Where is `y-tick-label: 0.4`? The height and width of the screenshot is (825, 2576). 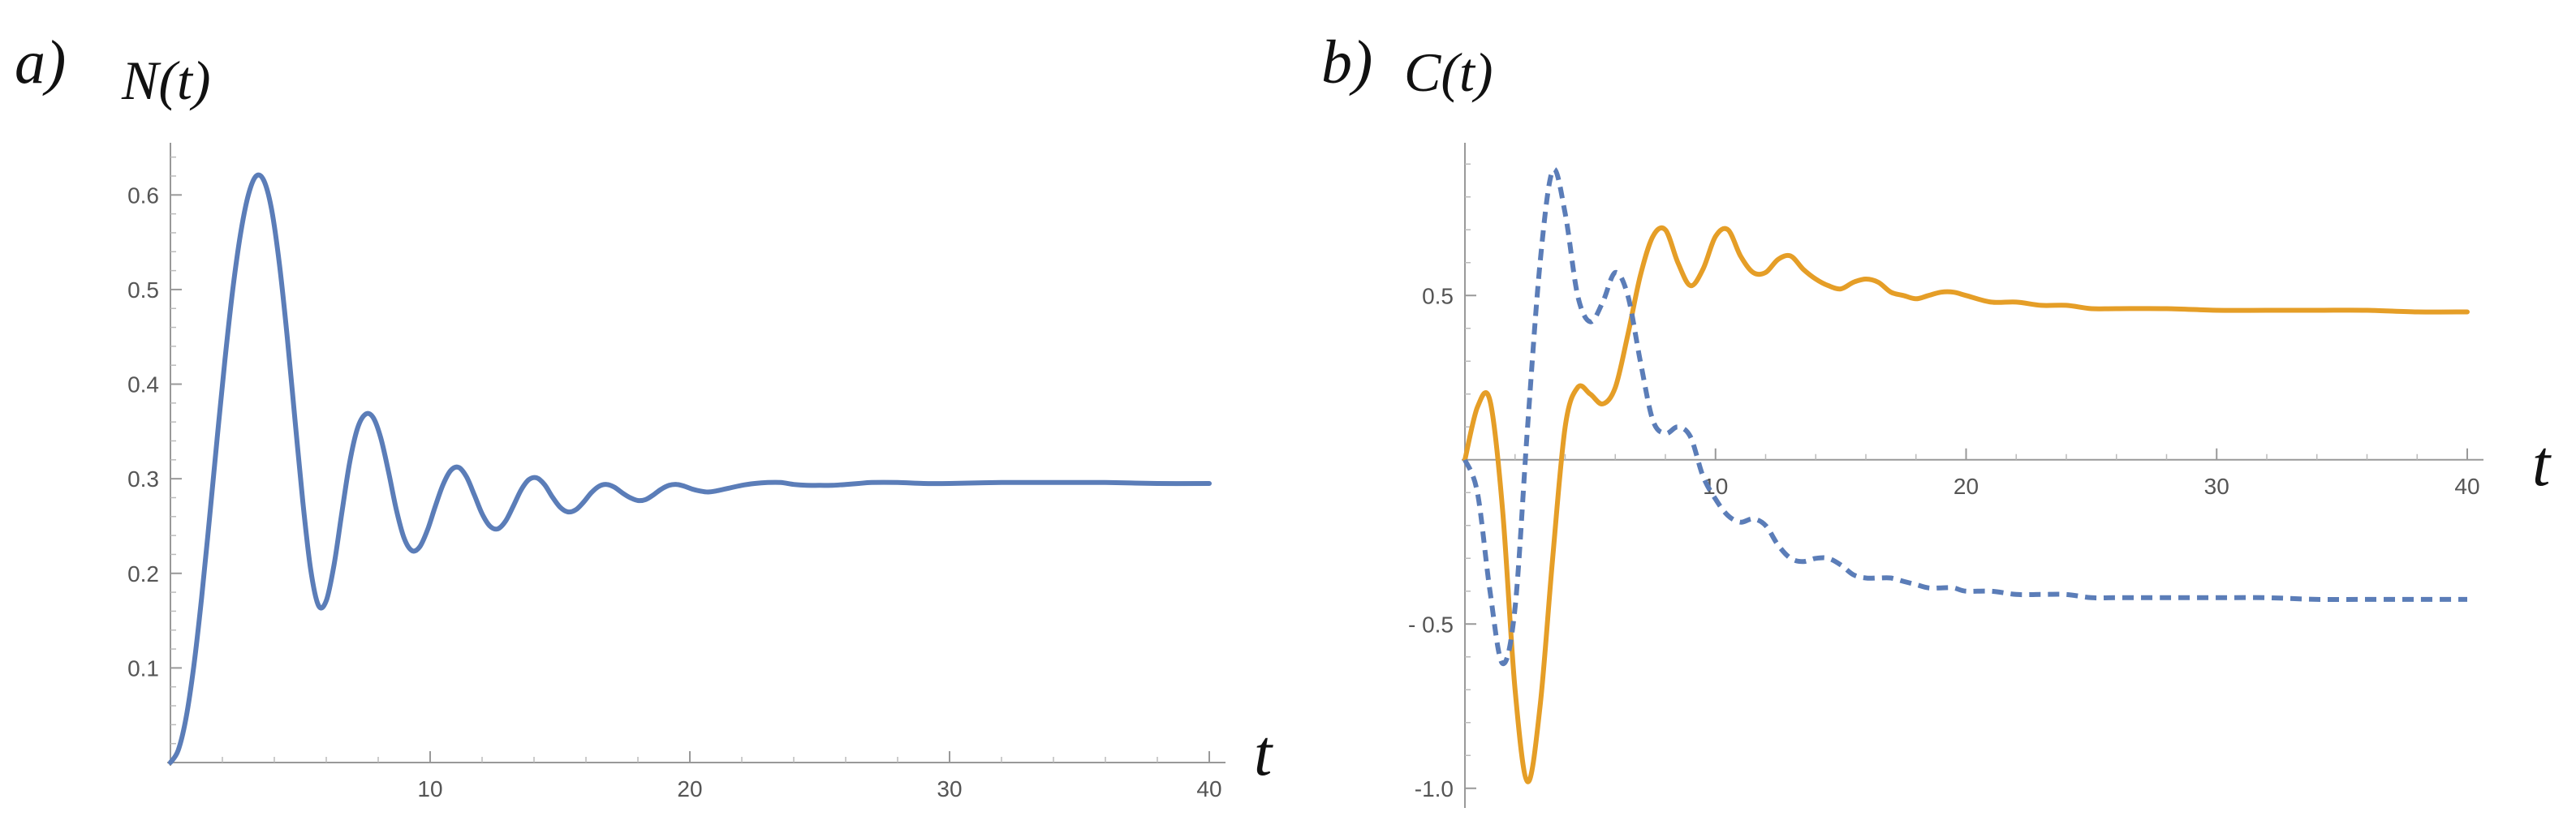 y-tick-label: 0.4 is located at coordinates (143, 384).